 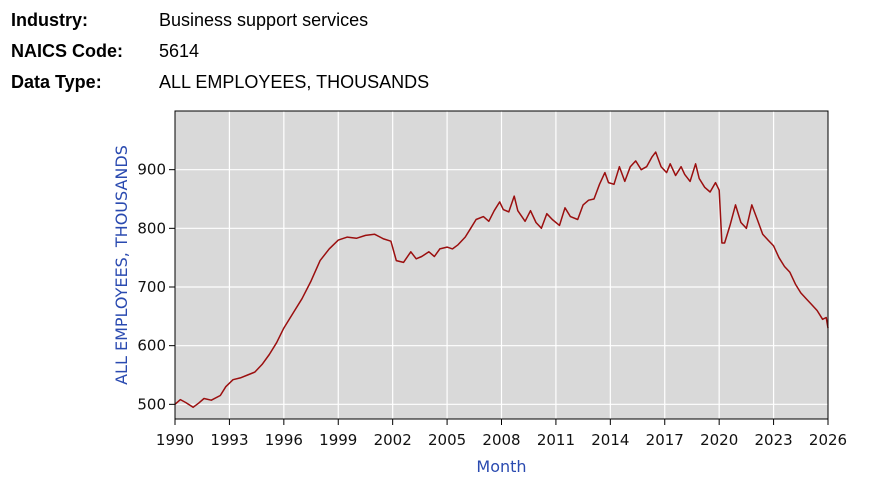 What do you see at coordinates (67, 51) in the screenshot?
I see `naics-label: NAICS Code:` at bounding box center [67, 51].